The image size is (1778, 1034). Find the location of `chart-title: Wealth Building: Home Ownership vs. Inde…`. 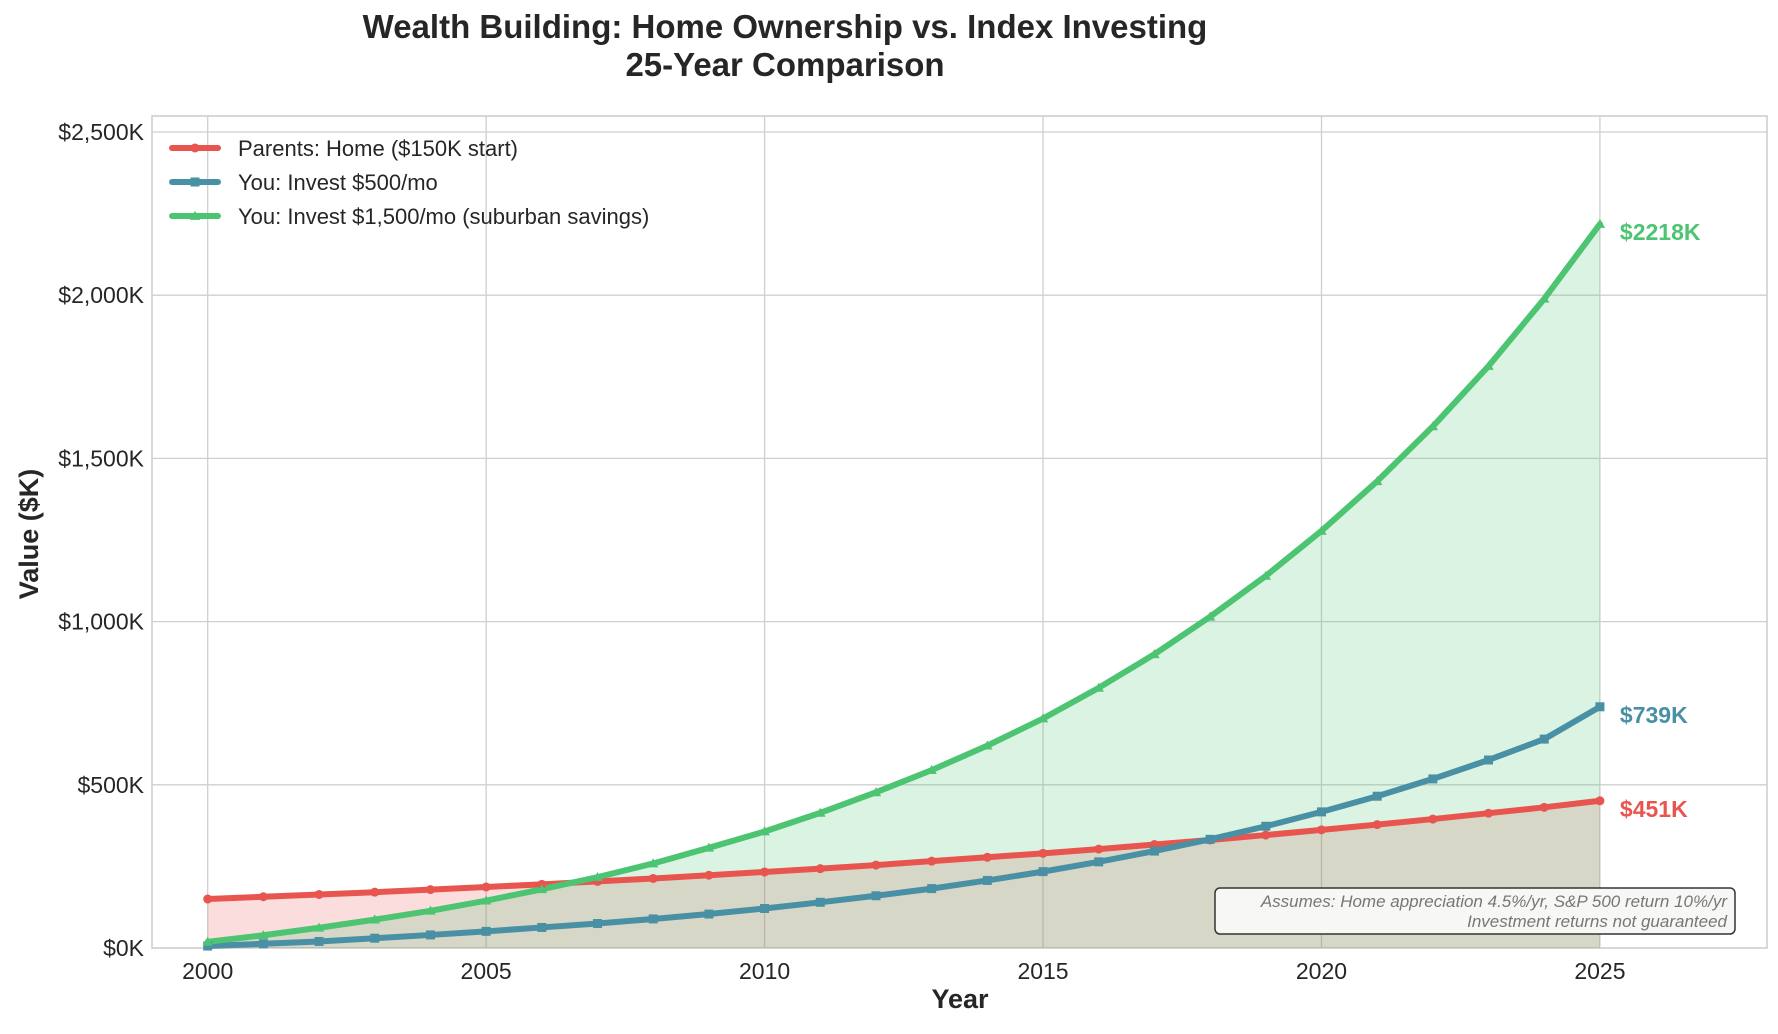

chart-title: Wealth Building: Home Ownership vs. Inde… is located at coordinates (785, 26).